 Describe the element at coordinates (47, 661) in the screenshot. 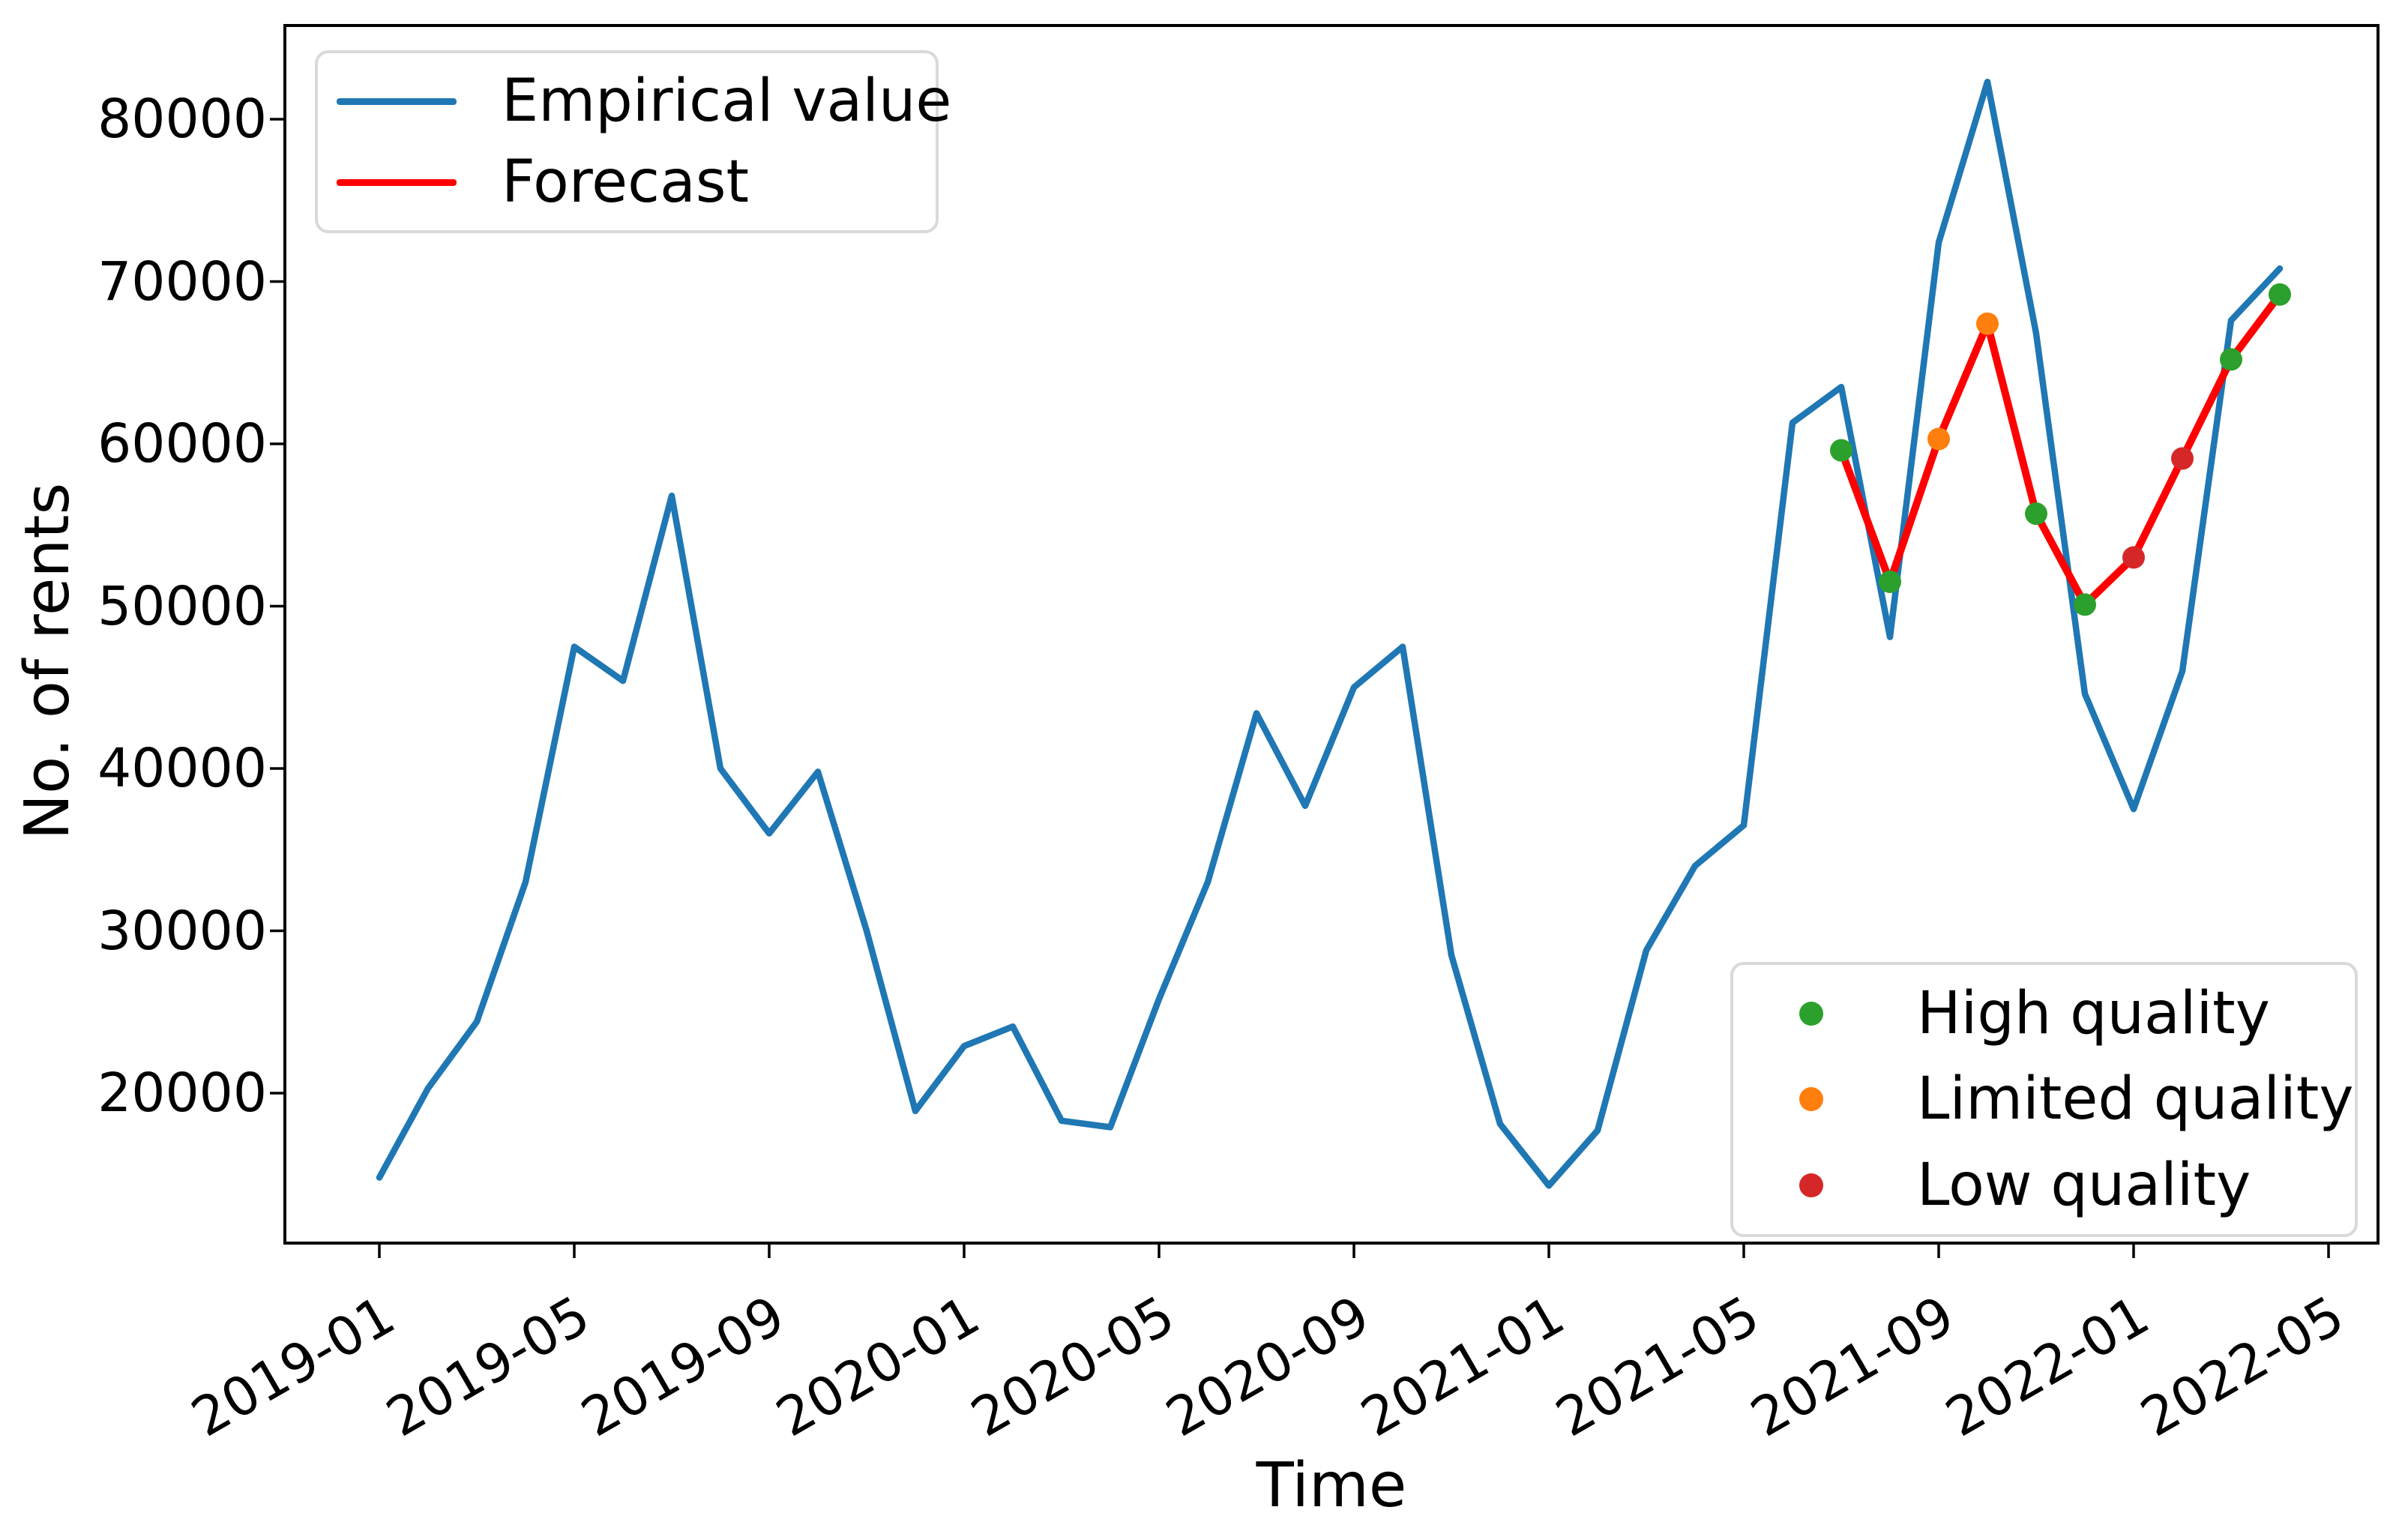

I see `y-axis-label: No. of rents` at that location.